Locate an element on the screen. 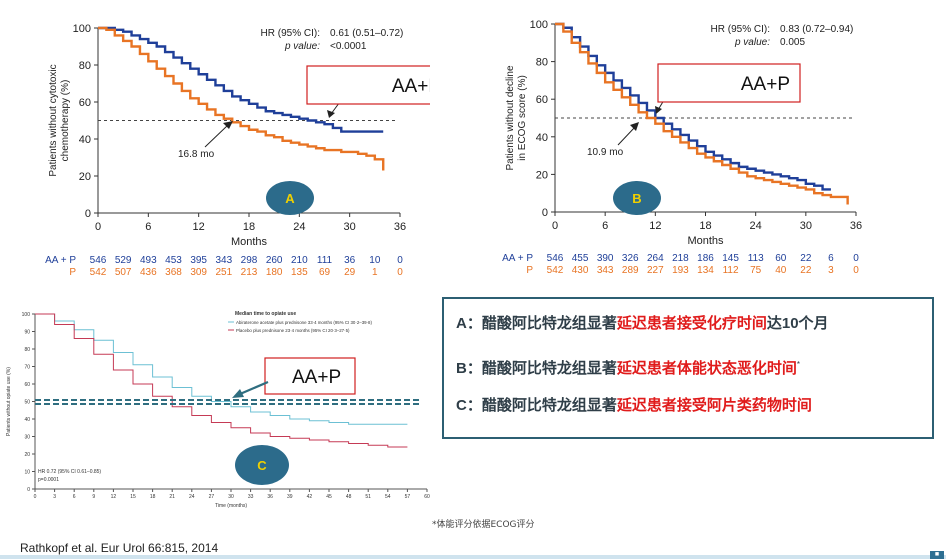  b-risk-value: 186 is located at coordinates (705, 258).